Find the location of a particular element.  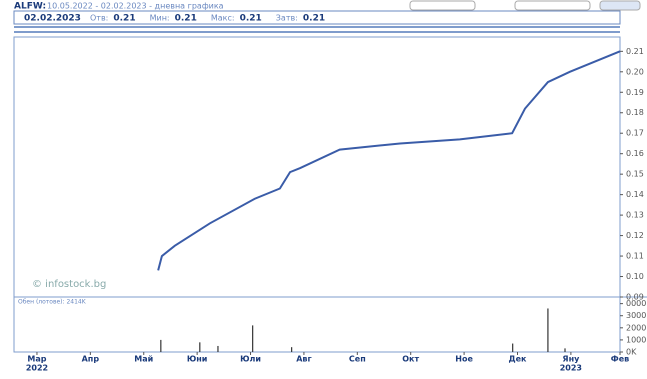

volume-tick-label: 0000 is located at coordinates (636, 303).